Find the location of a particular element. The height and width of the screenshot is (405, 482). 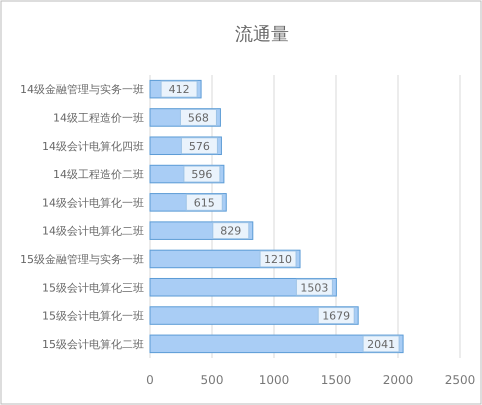

y-tick-label: 15级会计电算化二班 is located at coordinates (93, 344).